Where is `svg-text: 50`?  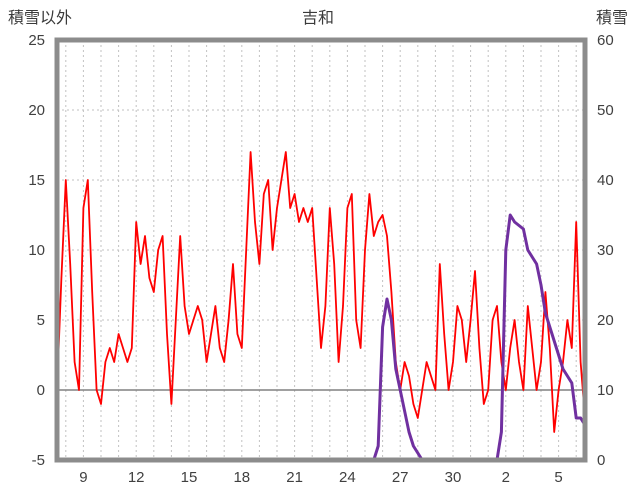 svg-text: 50 is located at coordinates (605, 110).